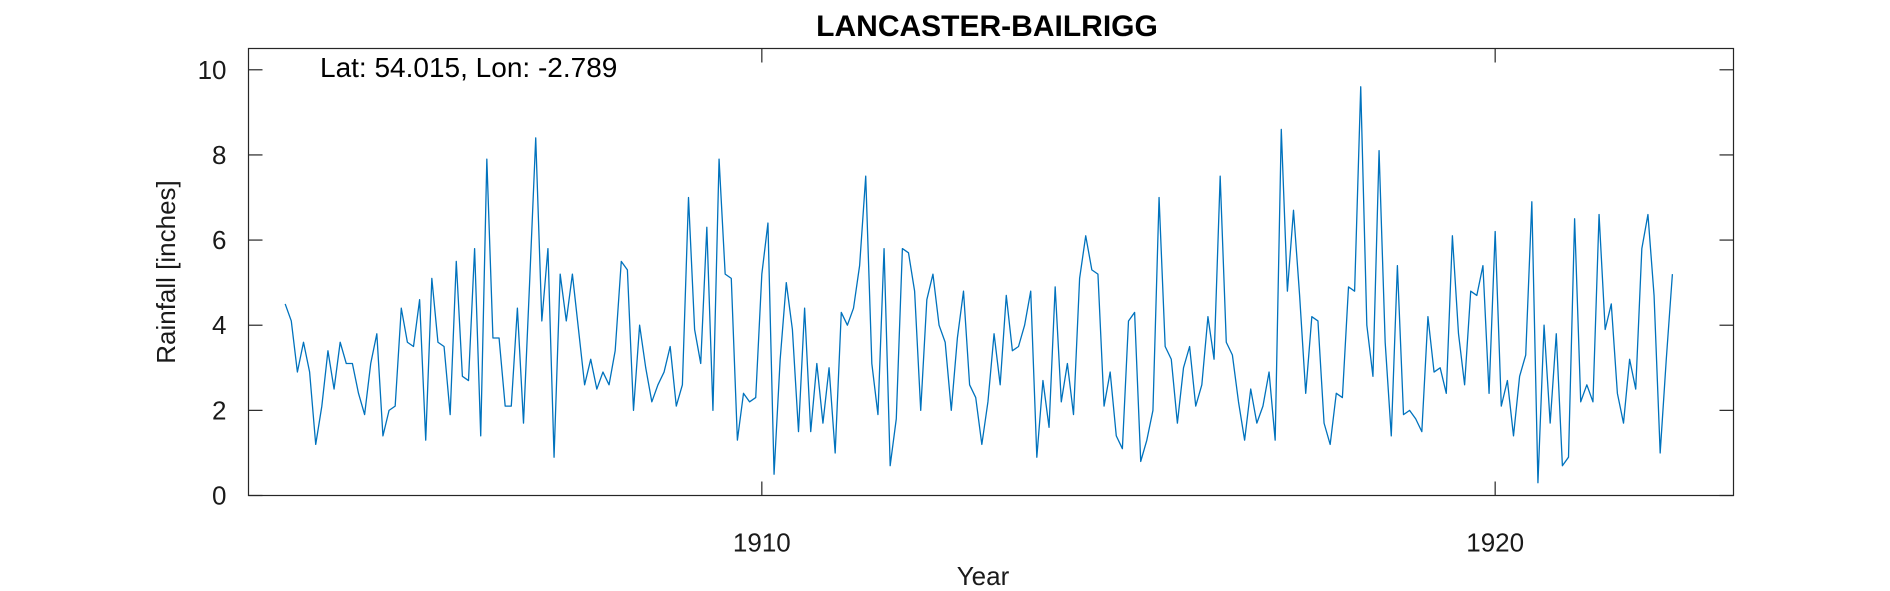 The image size is (1890, 591). I want to click on chart-title: LANCASTER-BAILRIGG, so click(987, 26).